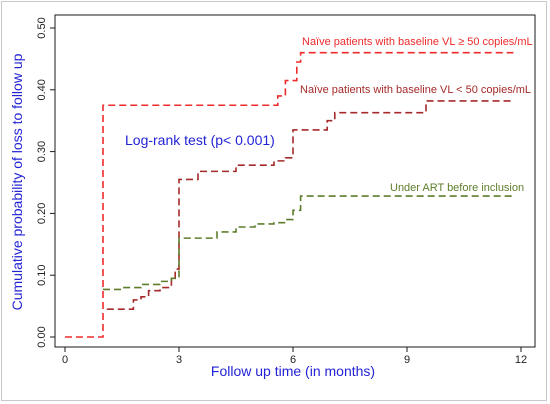 The width and height of the screenshot is (550, 404). What do you see at coordinates (200, 140) in the screenshot?
I see `annotation-logrank: Log-rank test (p< 0.001)` at bounding box center [200, 140].